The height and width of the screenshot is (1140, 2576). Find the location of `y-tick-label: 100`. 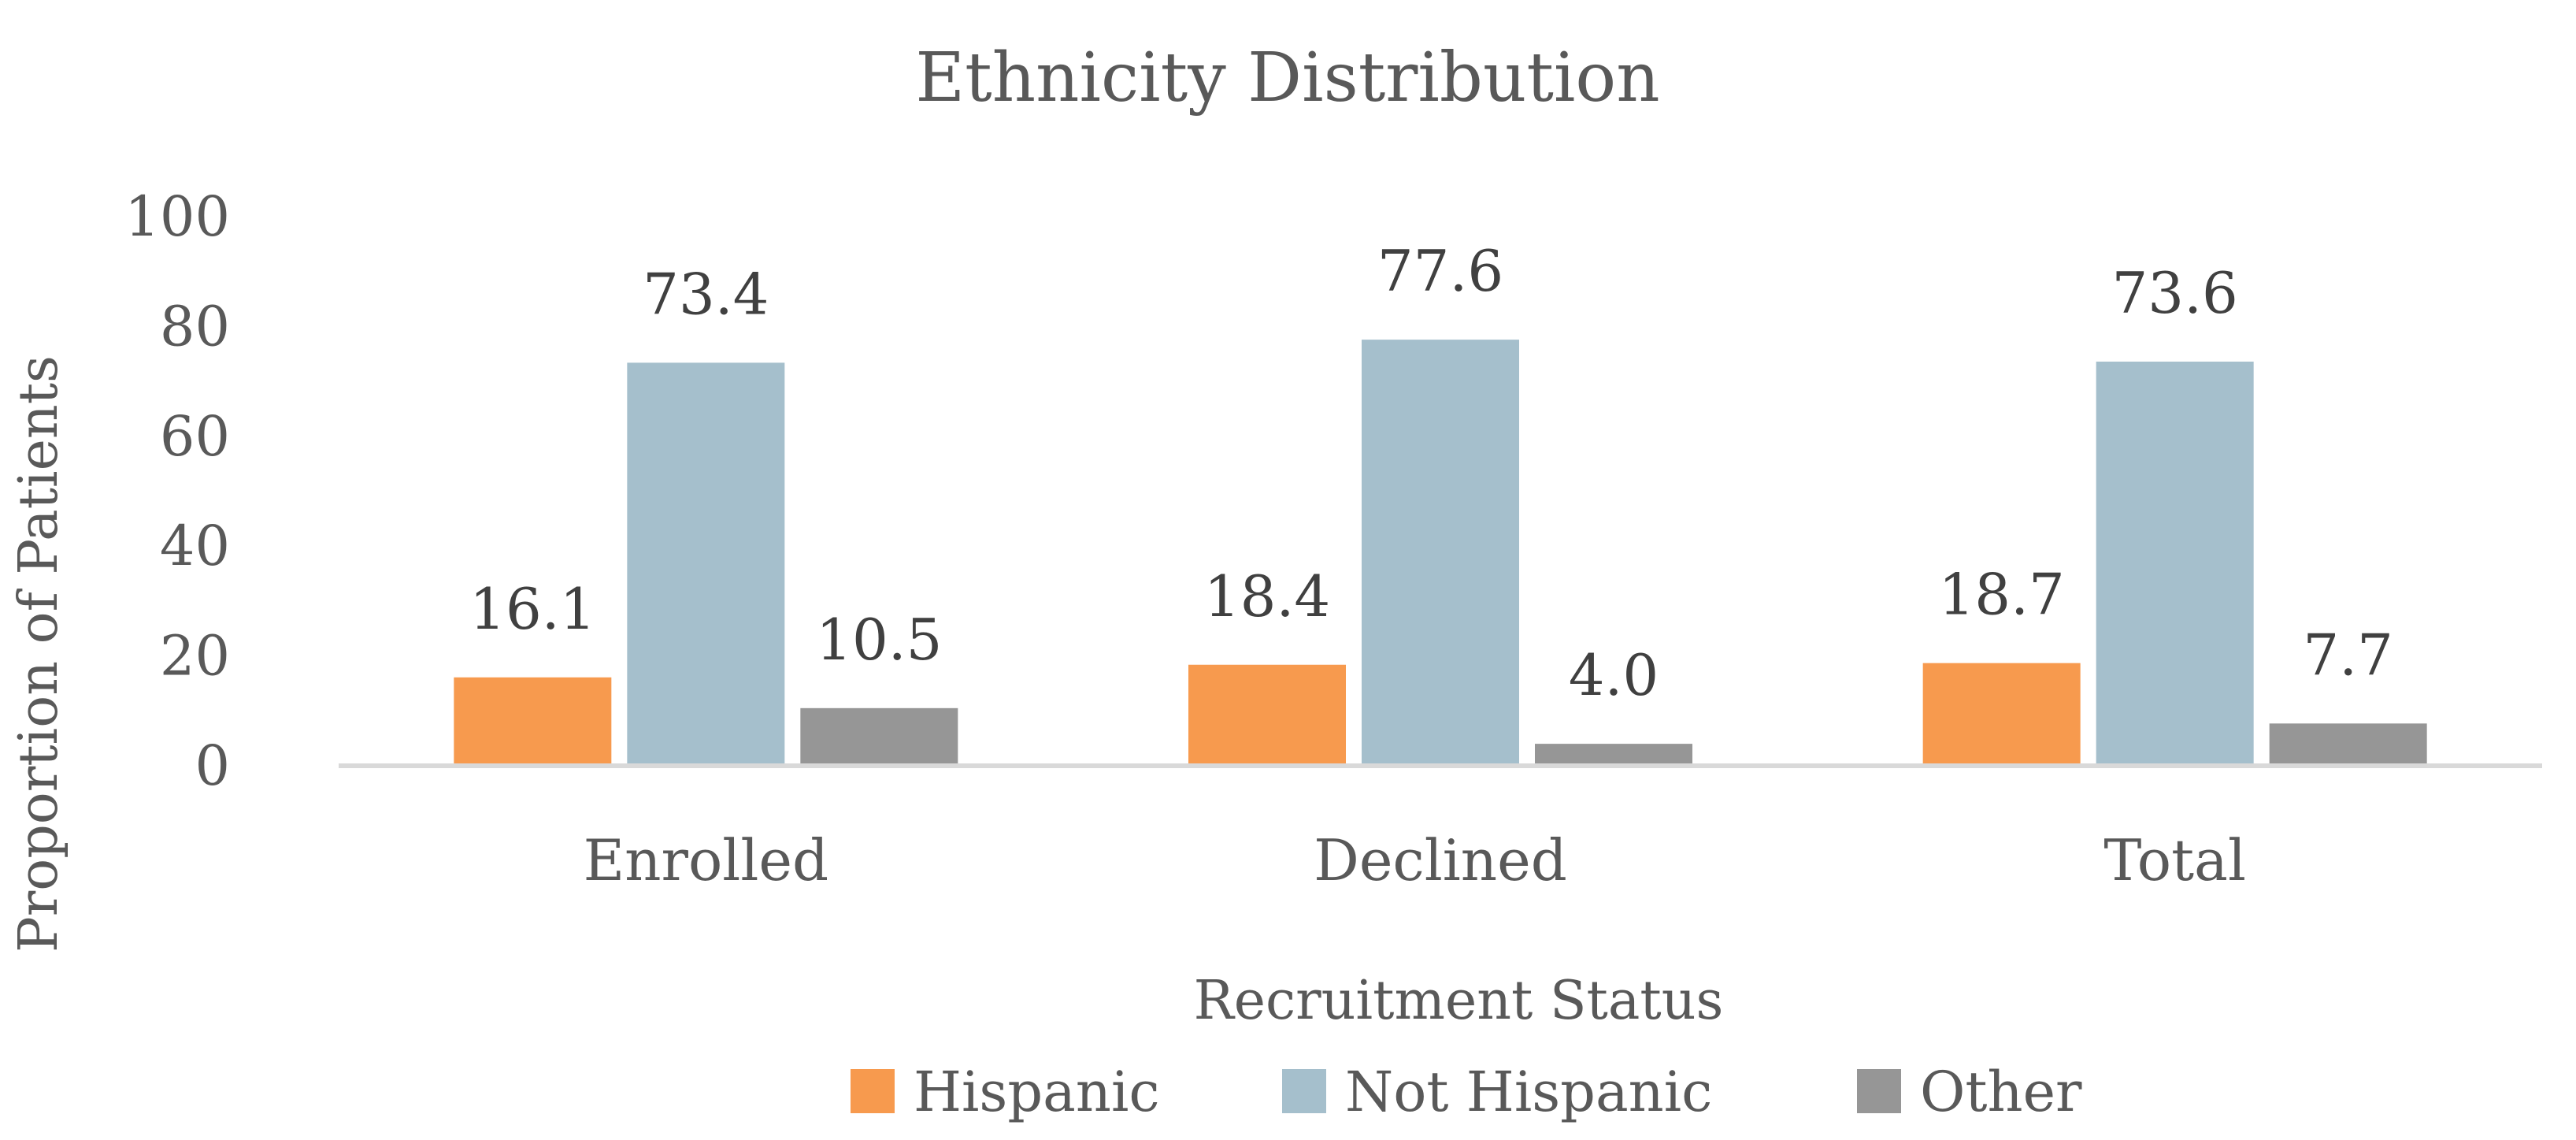

y-tick-label: 100 is located at coordinates (177, 216).